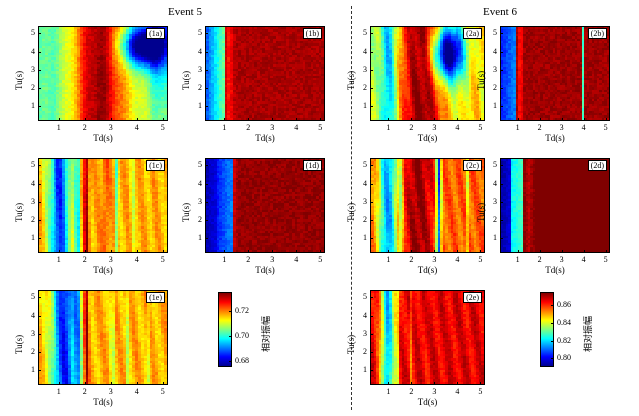 The width and height of the screenshot is (639, 416). I want to click on colorbar-tick-label: 0.84, so click(564, 322).